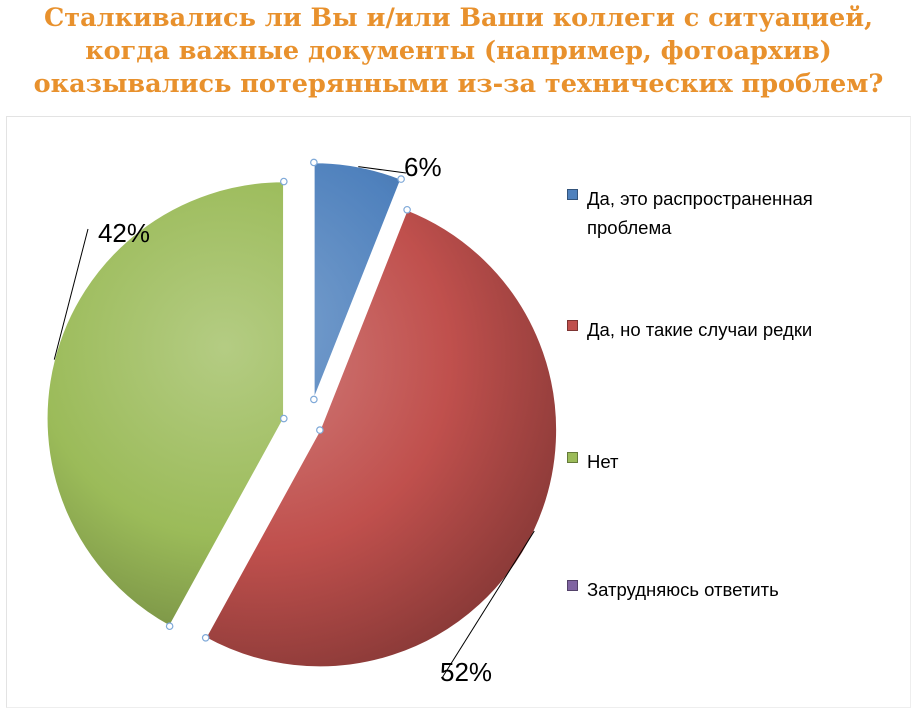  What do you see at coordinates (423, 167) in the screenshot?
I see `data-label-да-это-распространенная-проблема: 6%` at bounding box center [423, 167].